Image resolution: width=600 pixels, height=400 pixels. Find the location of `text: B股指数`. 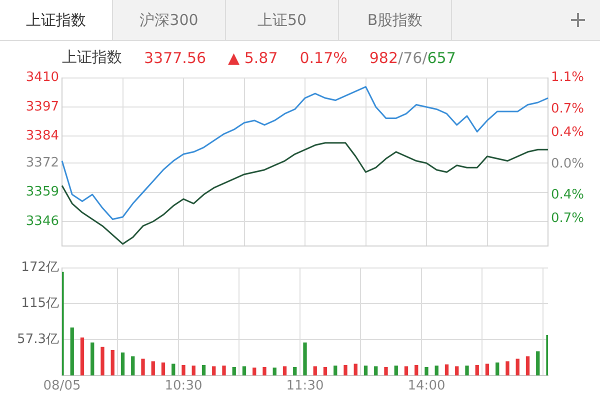

text: B股指数 is located at coordinates (395, 20).